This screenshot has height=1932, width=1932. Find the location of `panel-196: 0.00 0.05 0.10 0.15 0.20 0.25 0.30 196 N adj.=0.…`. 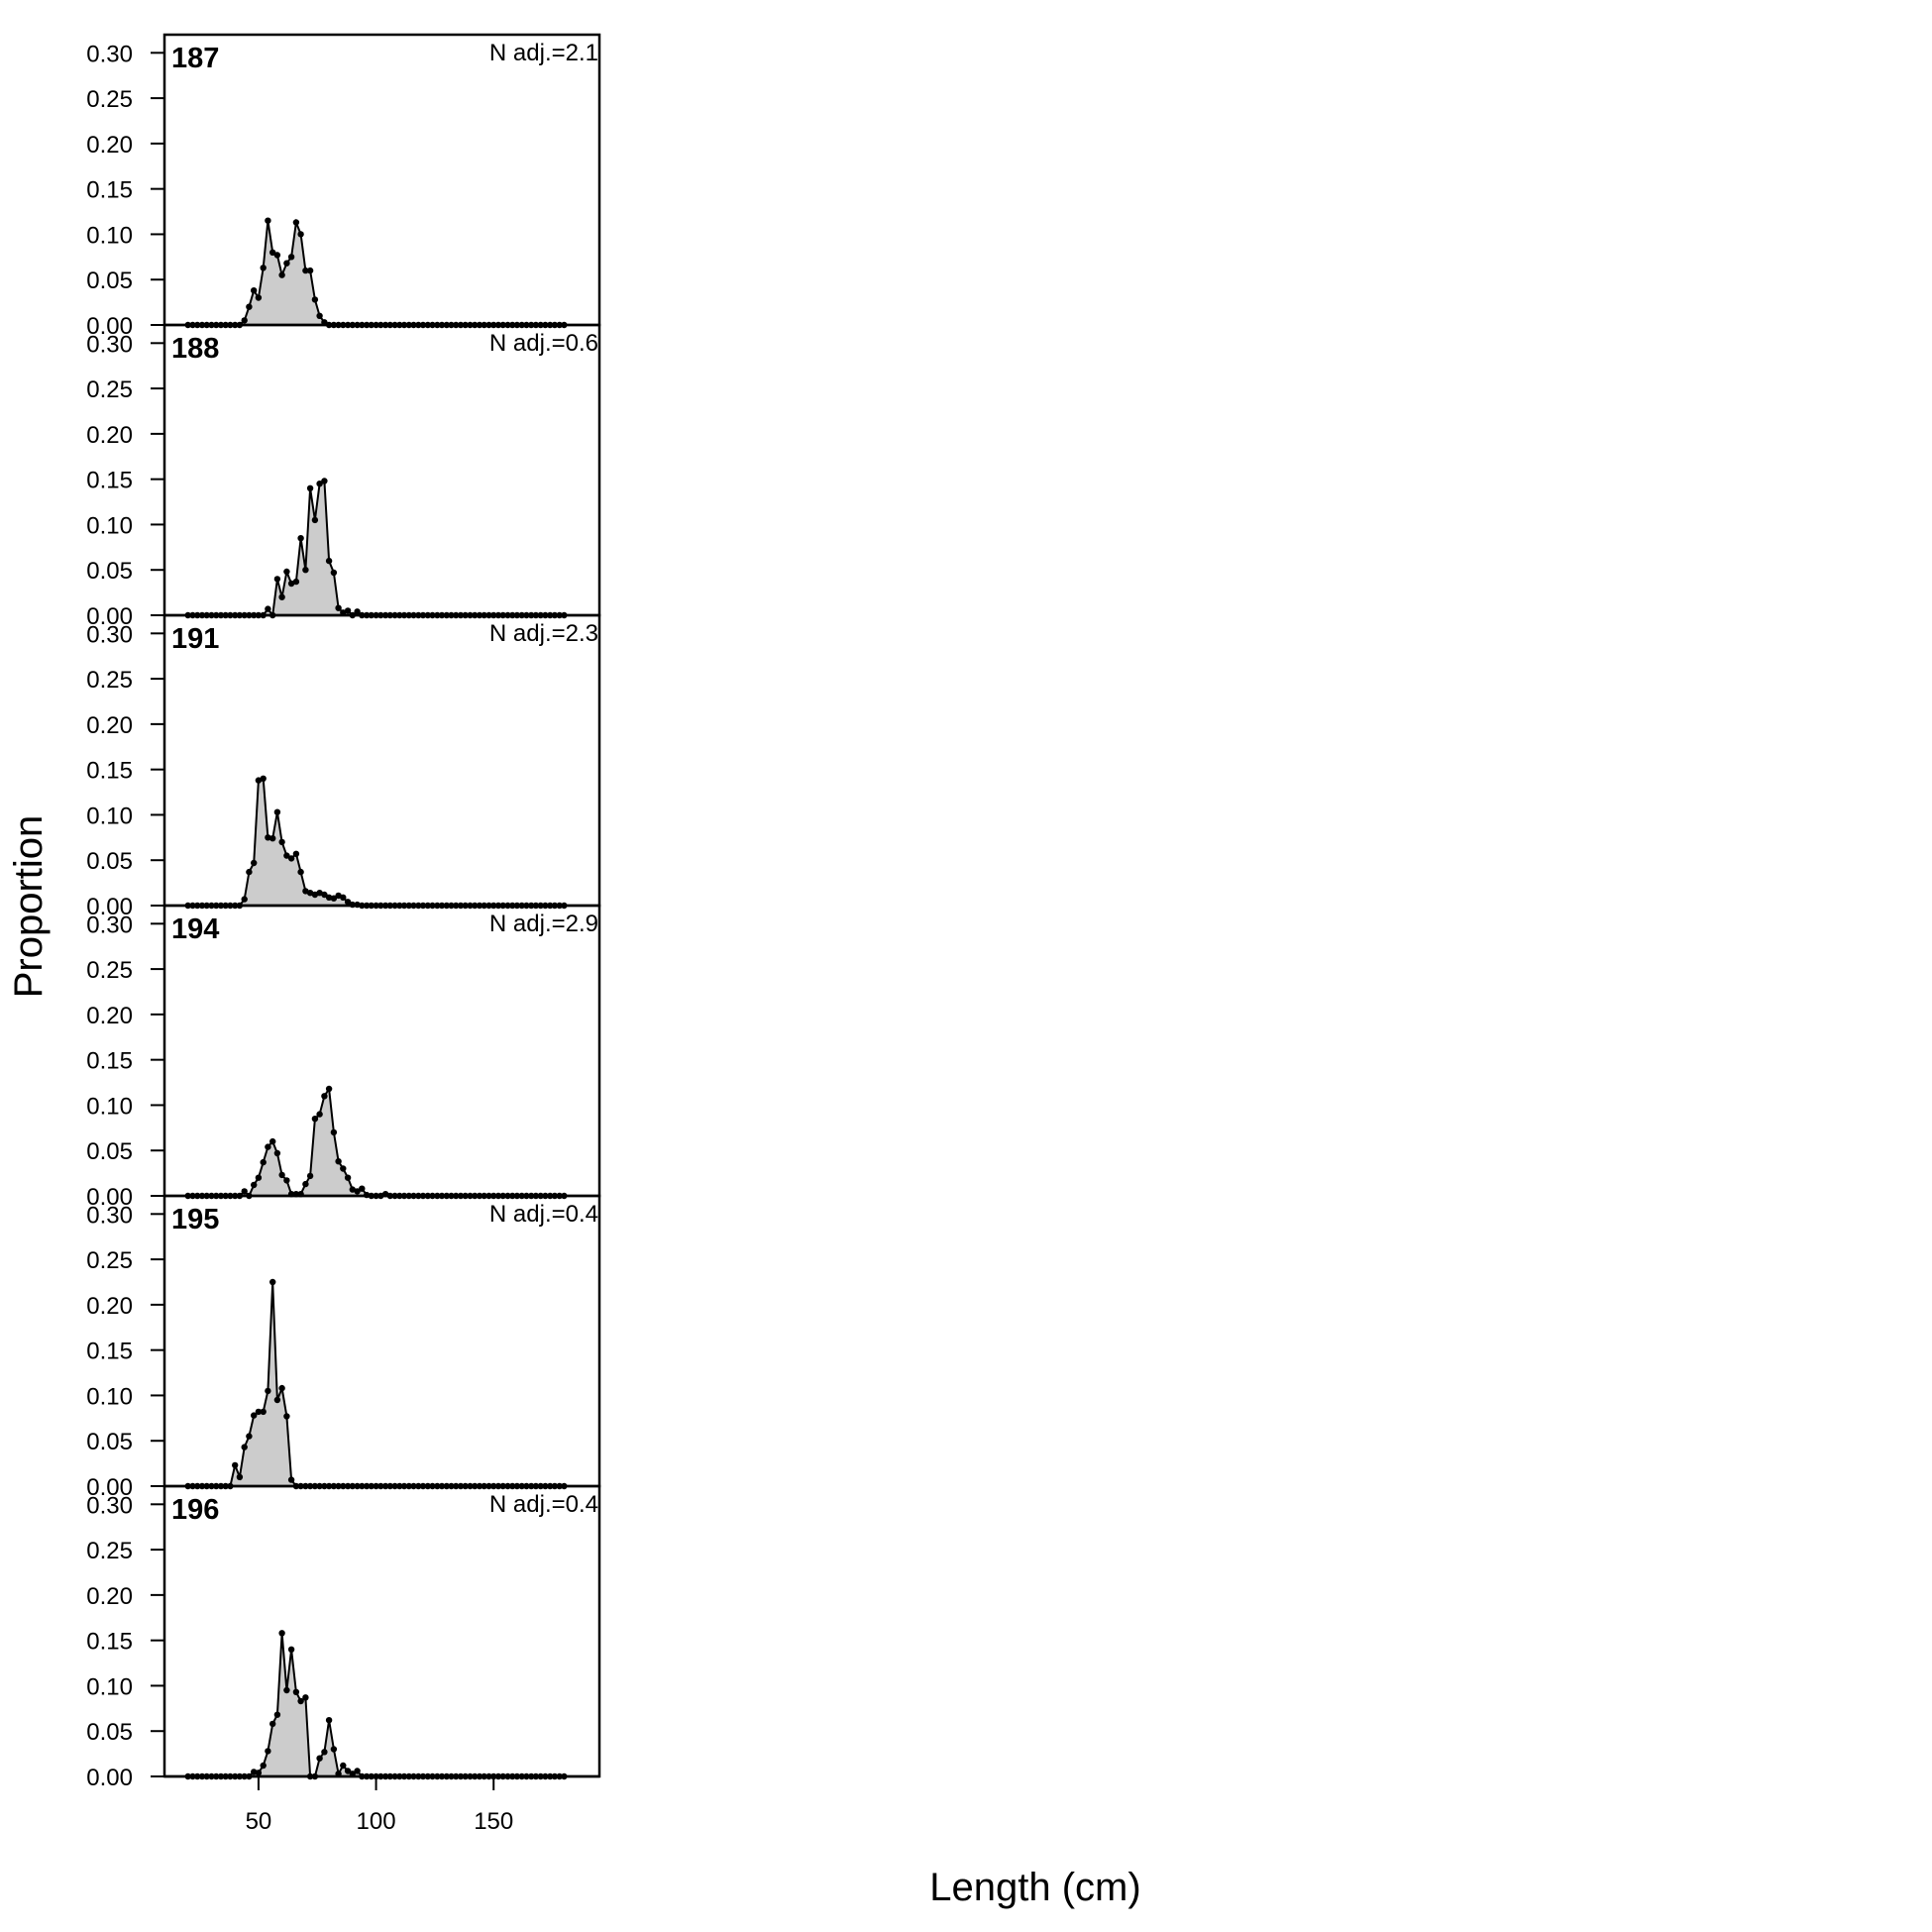

panel-196: 0.00 0.05 0.10 0.15 0.20 0.25 0.30 196 N adj.=0.… is located at coordinates (344, 1660).